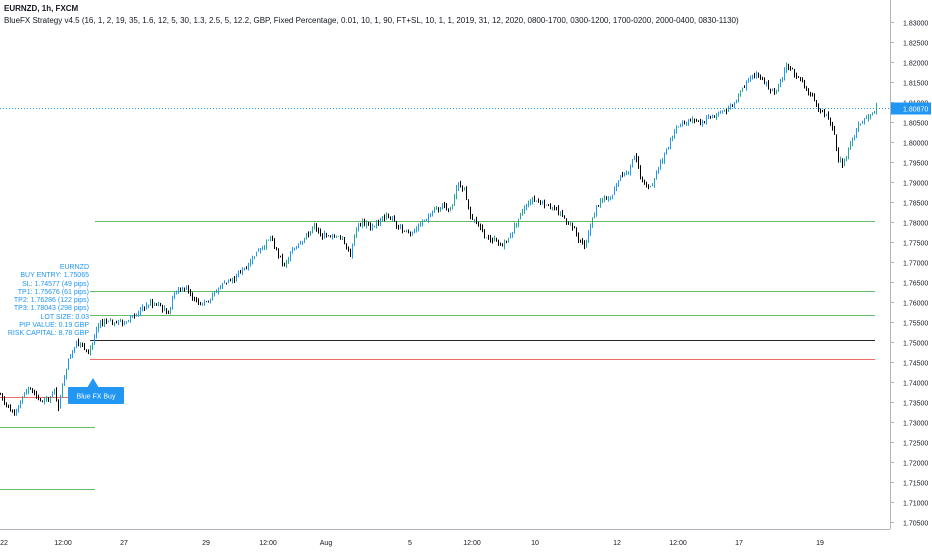 Image resolution: width=932 pixels, height=555 pixels. I want to click on y-tick-label: 1.73000, so click(915, 424).